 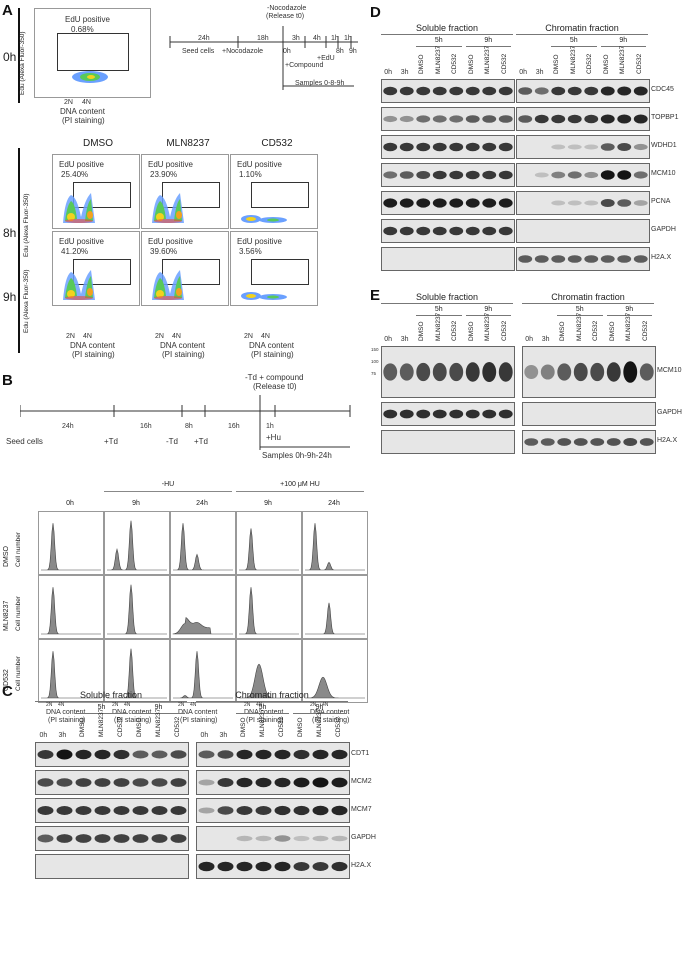 I want to click on x-axis-label-0h: DNA content, so click(x=82, y=111).